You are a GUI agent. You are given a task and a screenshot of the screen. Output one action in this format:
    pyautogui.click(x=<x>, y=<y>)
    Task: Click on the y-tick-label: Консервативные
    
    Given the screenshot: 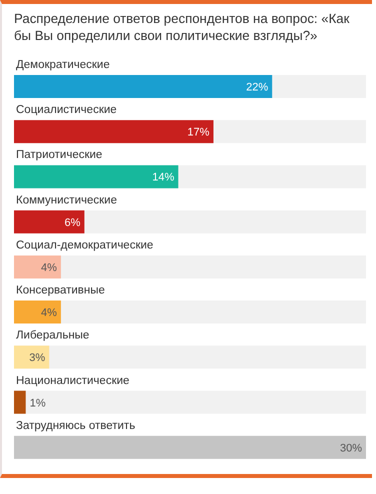 What is the action you would take?
    pyautogui.click(x=60, y=290)
    